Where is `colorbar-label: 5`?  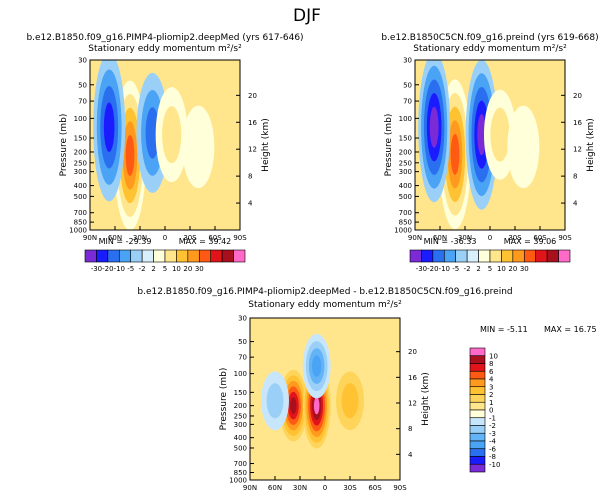
colorbar-label: 5 is located at coordinates (490, 269).